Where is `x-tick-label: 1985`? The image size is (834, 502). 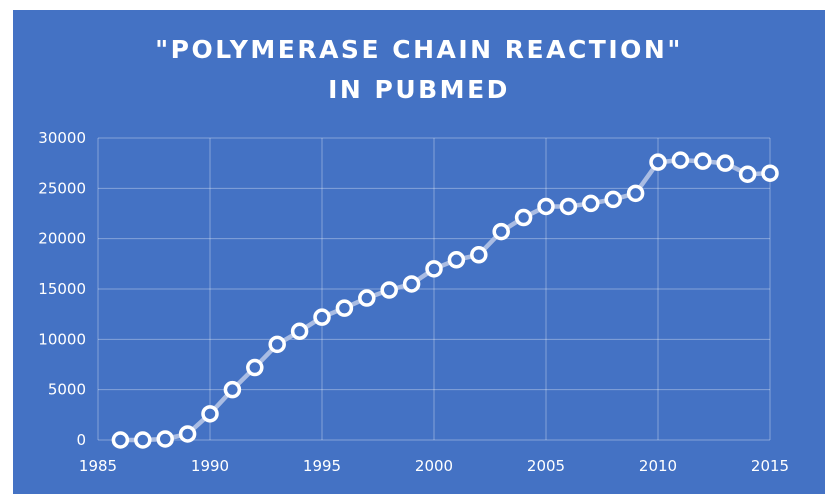
x-tick-label: 1985 is located at coordinates (98, 466).